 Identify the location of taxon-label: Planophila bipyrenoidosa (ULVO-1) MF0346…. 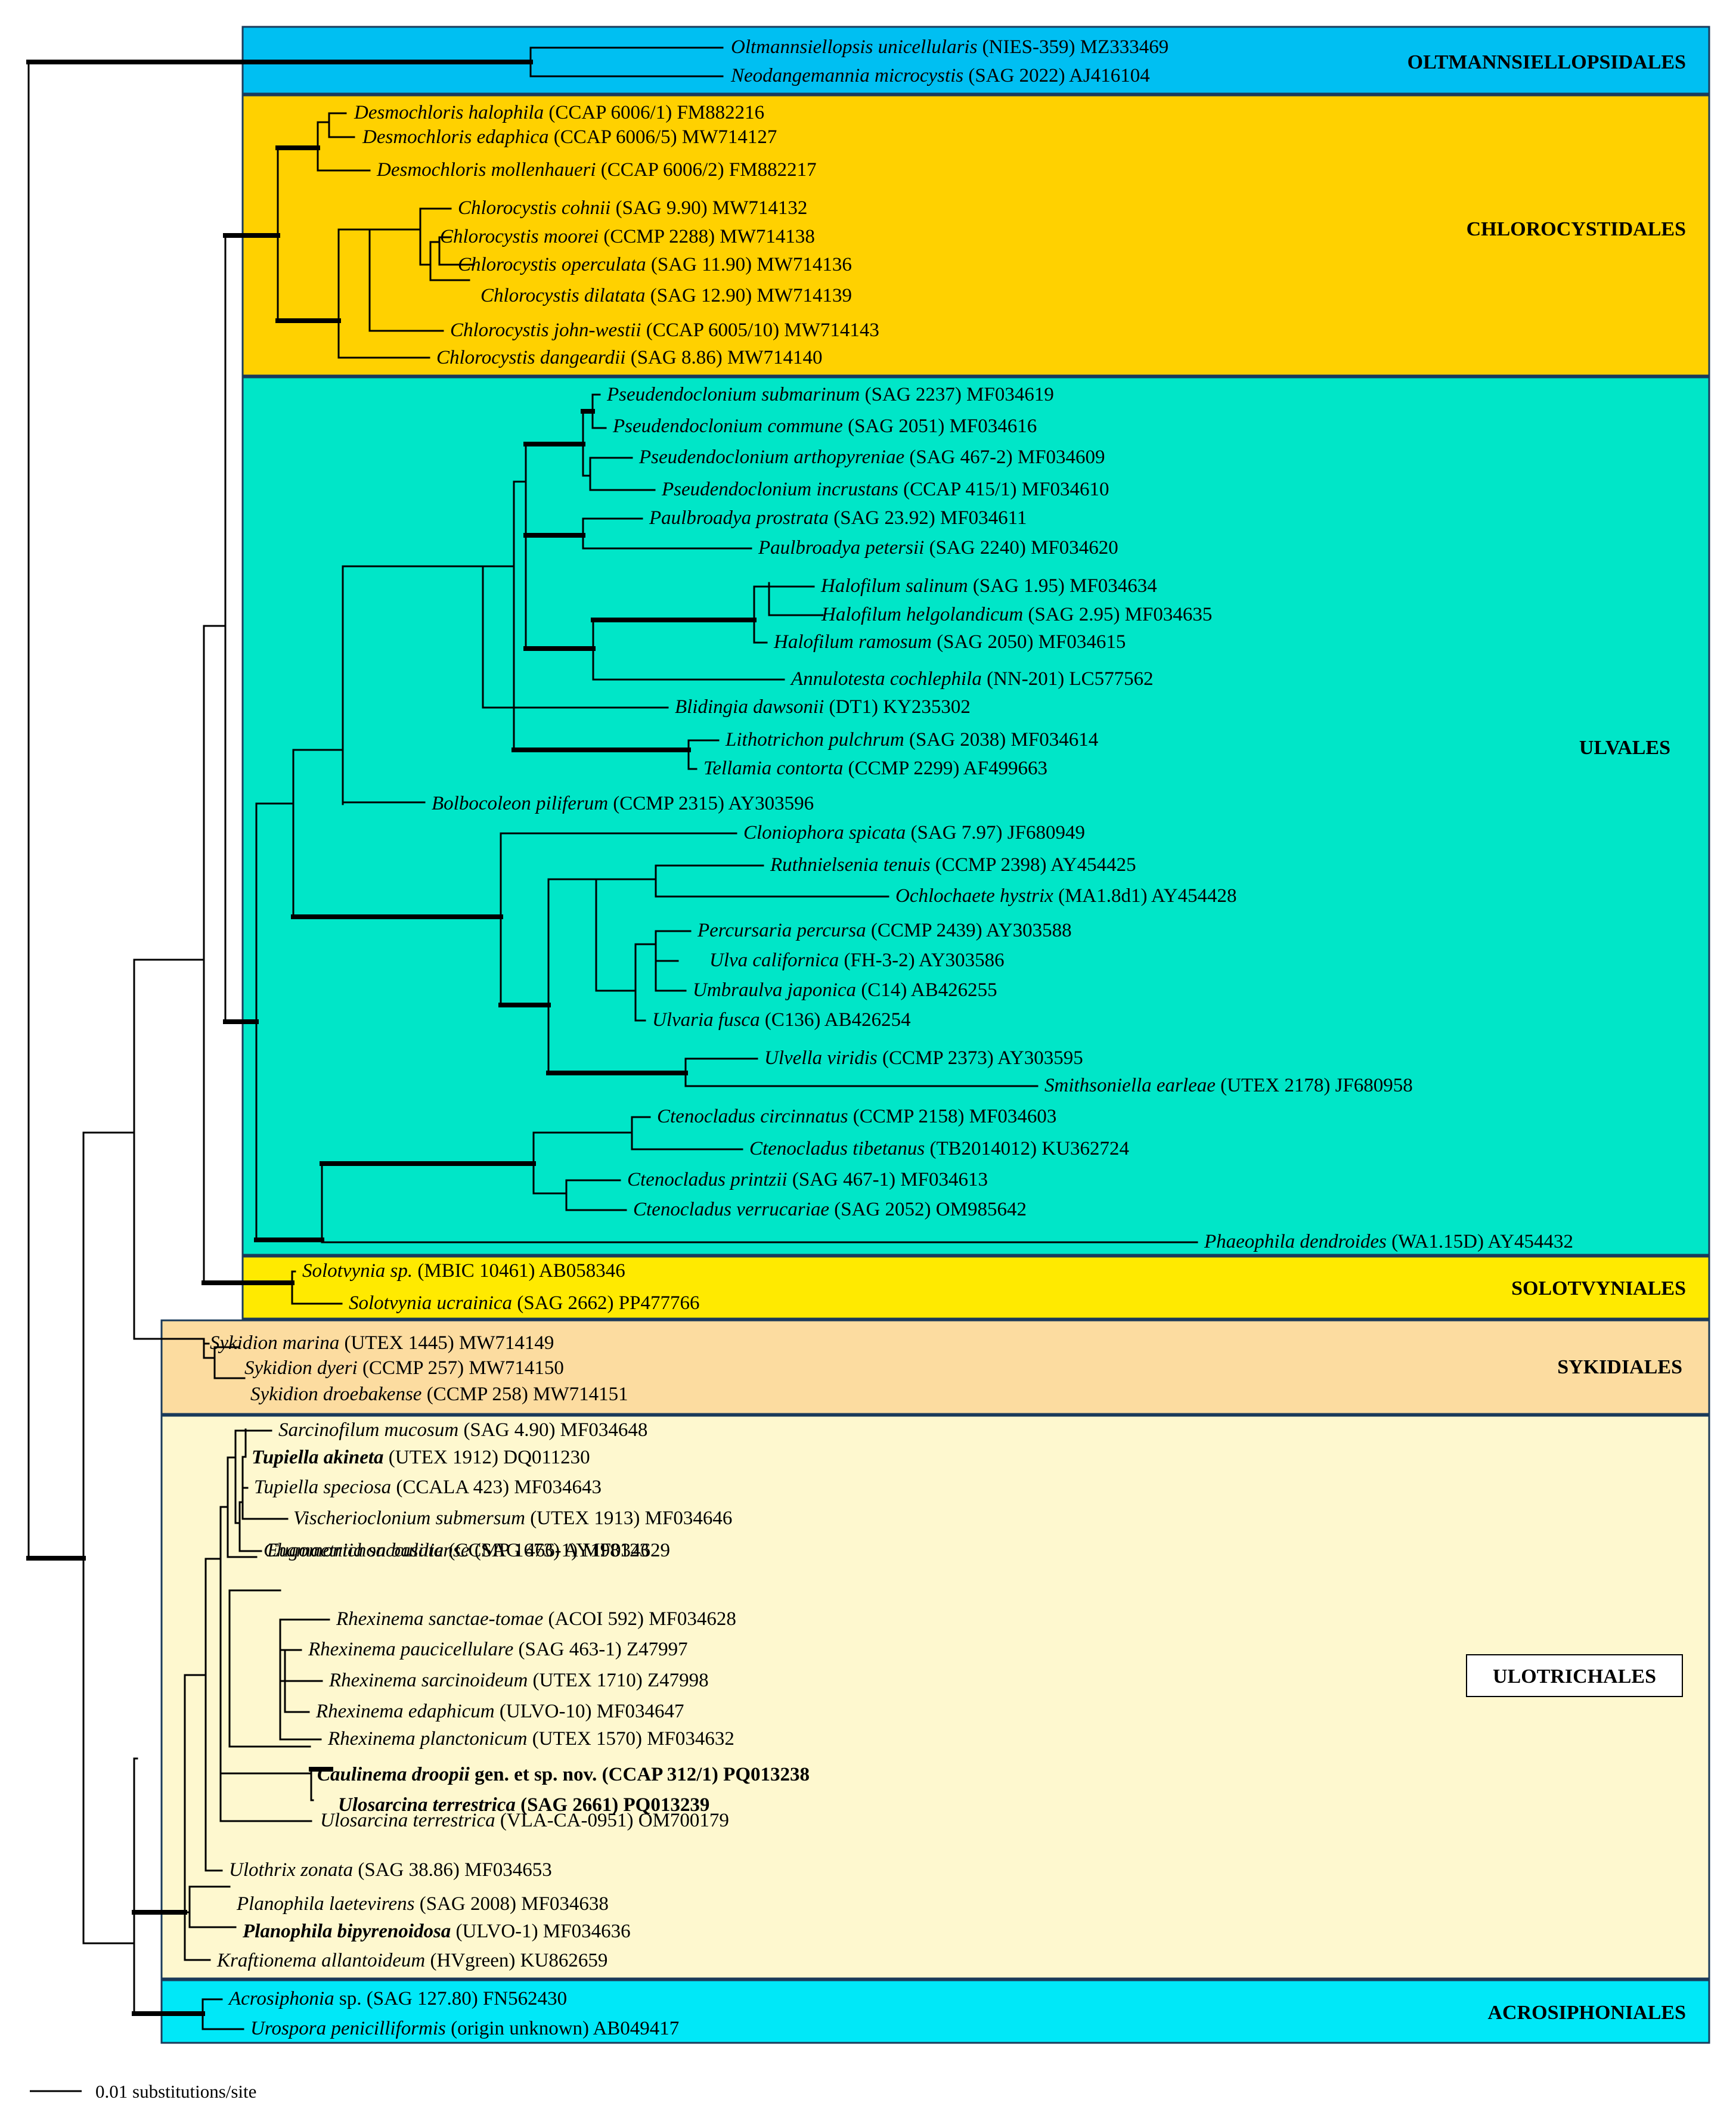
(436, 1931).